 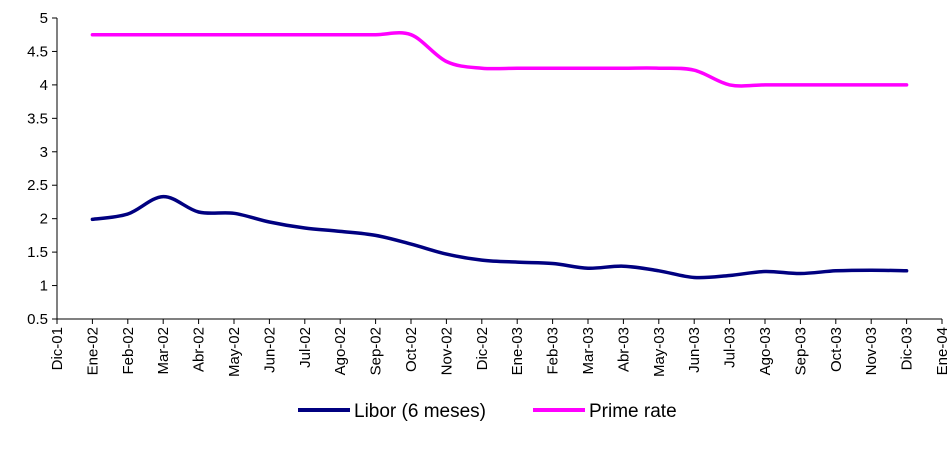 What do you see at coordinates (907, 348) in the screenshot?
I see `x-tick-label: Dic-03` at bounding box center [907, 348].